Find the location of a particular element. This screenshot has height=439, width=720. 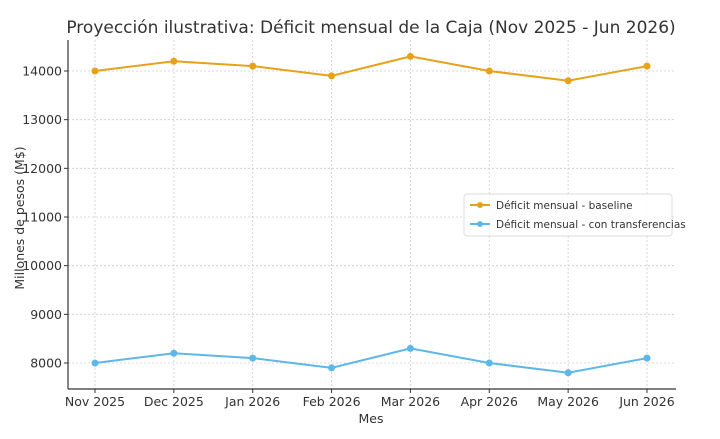

y-tick-label: 11000 is located at coordinates (42, 217).